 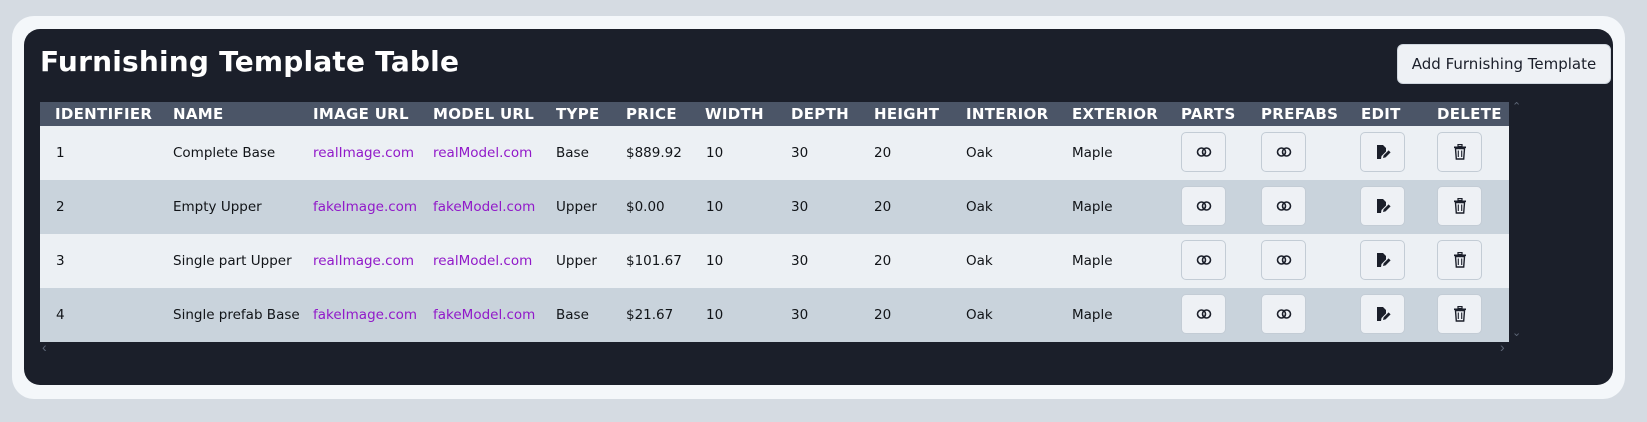 I want to click on cell-identifier: 3, so click(x=60, y=261).